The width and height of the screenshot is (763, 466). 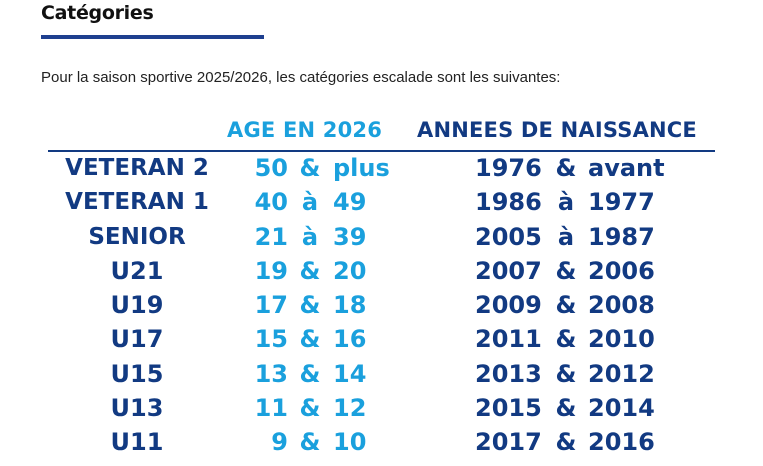 What do you see at coordinates (137, 442) in the screenshot?
I see `category-name: U11` at bounding box center [137, 442].